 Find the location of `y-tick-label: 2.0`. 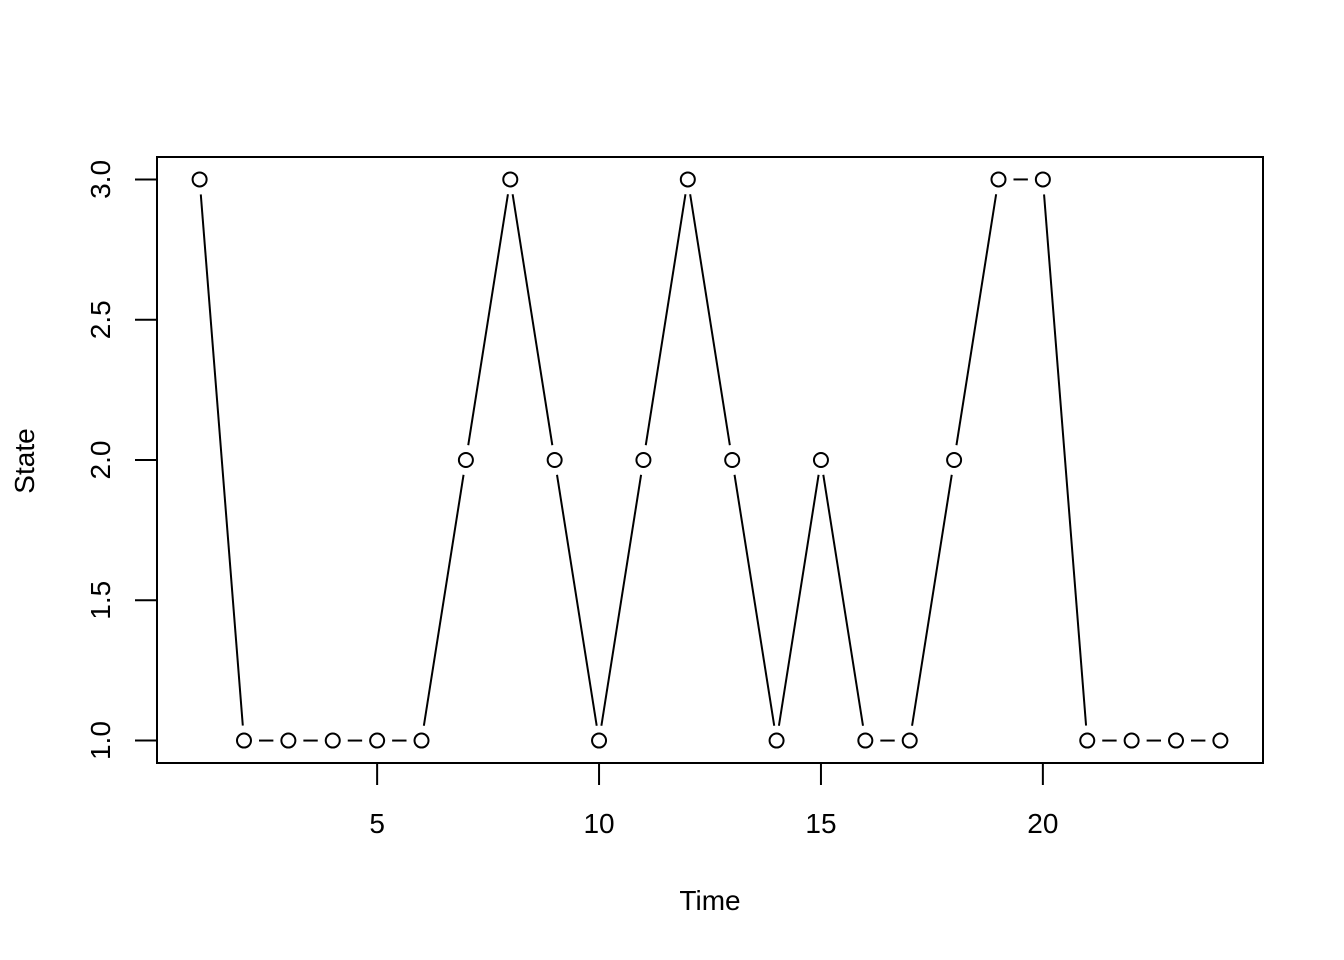

y-tick-label: 2.0 is located at coordinates (100, 460).